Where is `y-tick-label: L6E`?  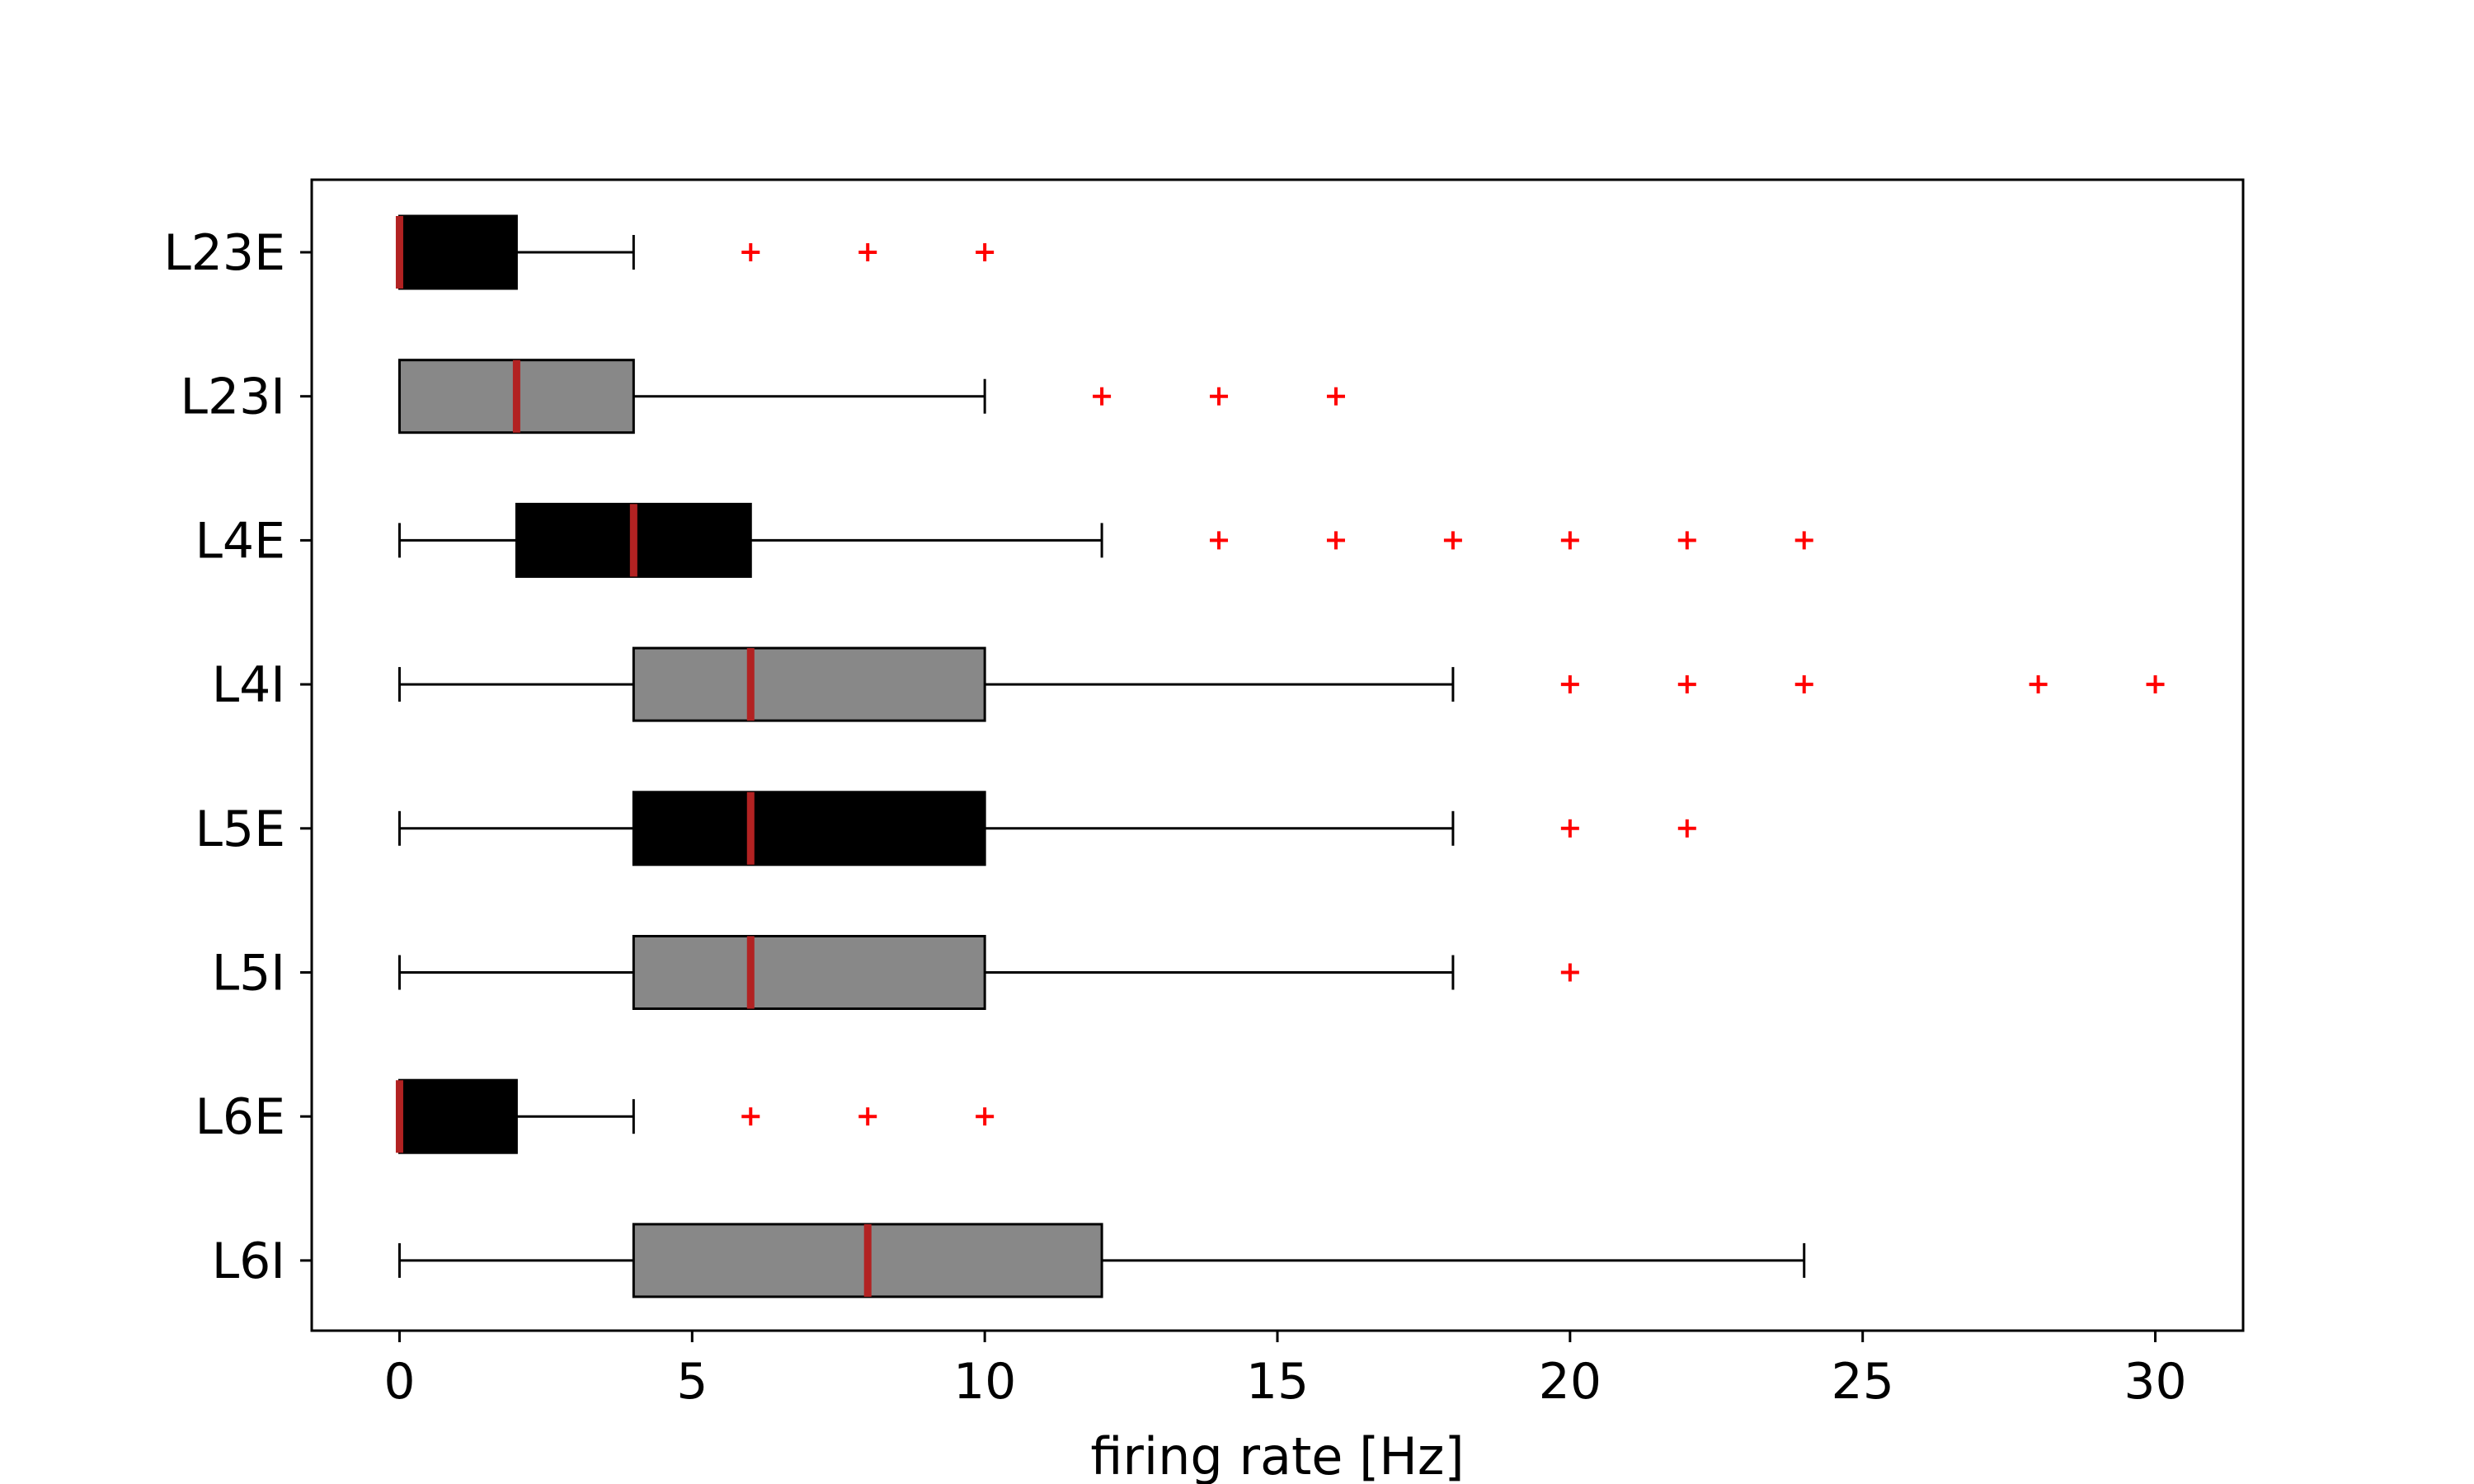
y-tick-label: L6E is located at coordinates (240, 1117).